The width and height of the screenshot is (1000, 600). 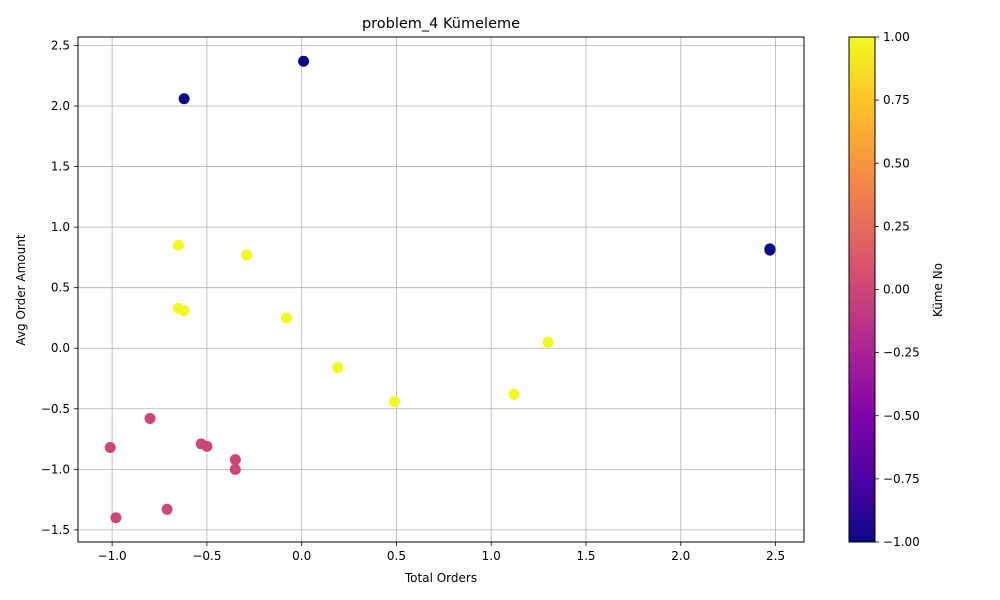 I want to click on x-tick-label: −0.5, so click(x=206, y=556).